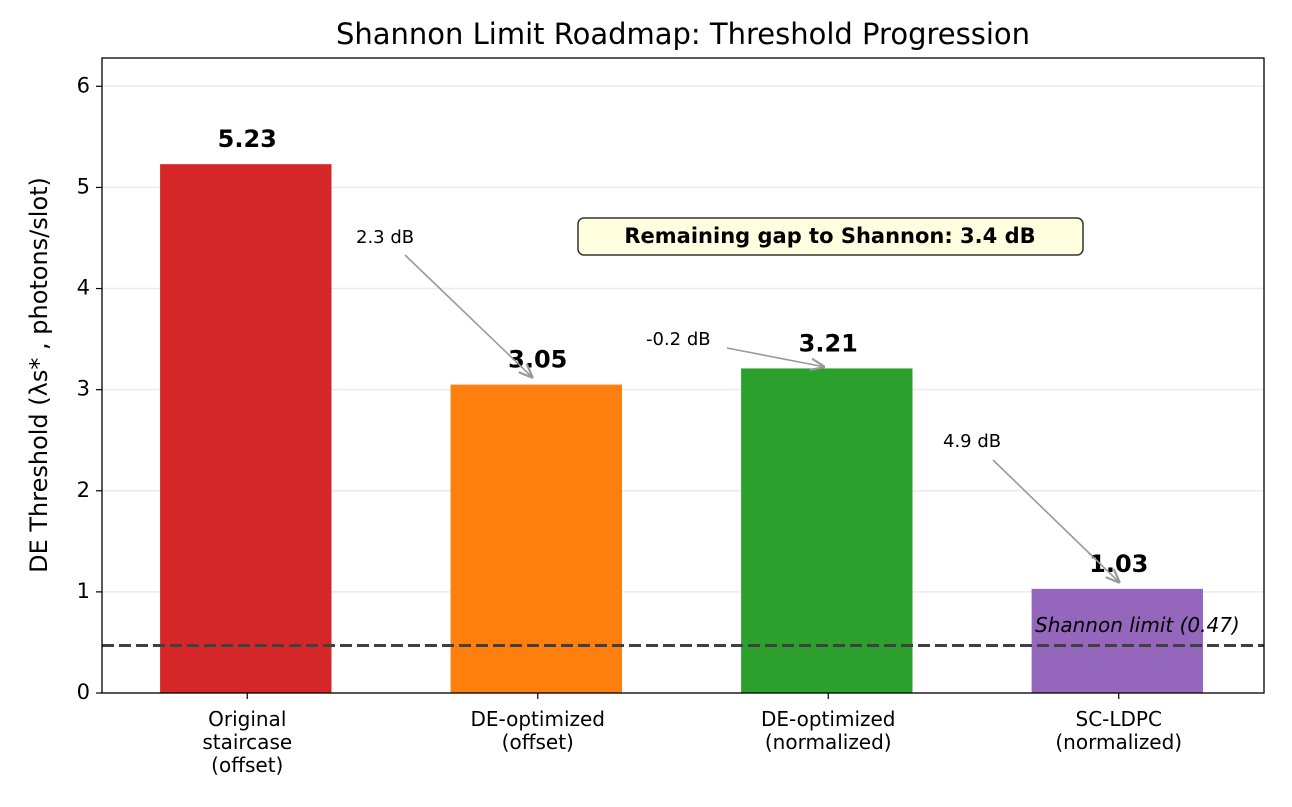 This screenshot has height=807, width=1292. I want to click on reference-label: Shannon limit (0.47), so click(1137, 625).